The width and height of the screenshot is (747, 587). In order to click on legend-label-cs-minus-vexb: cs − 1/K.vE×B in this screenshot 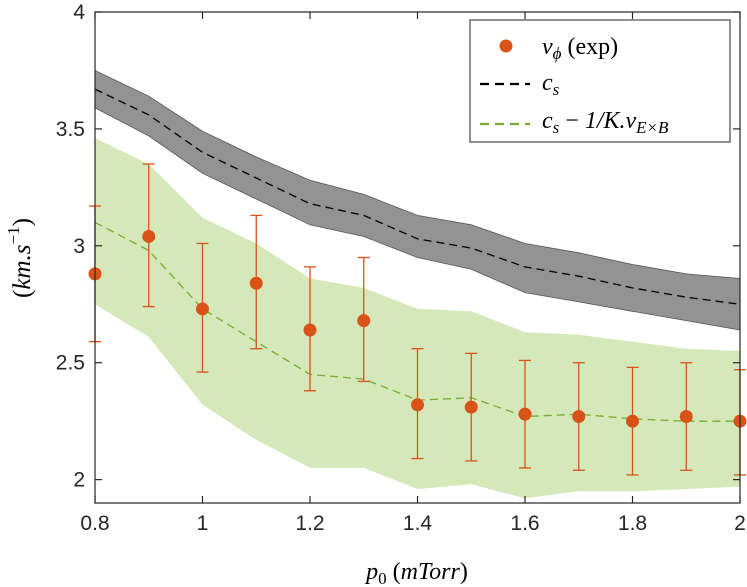, I will do `click(605, 122)`.